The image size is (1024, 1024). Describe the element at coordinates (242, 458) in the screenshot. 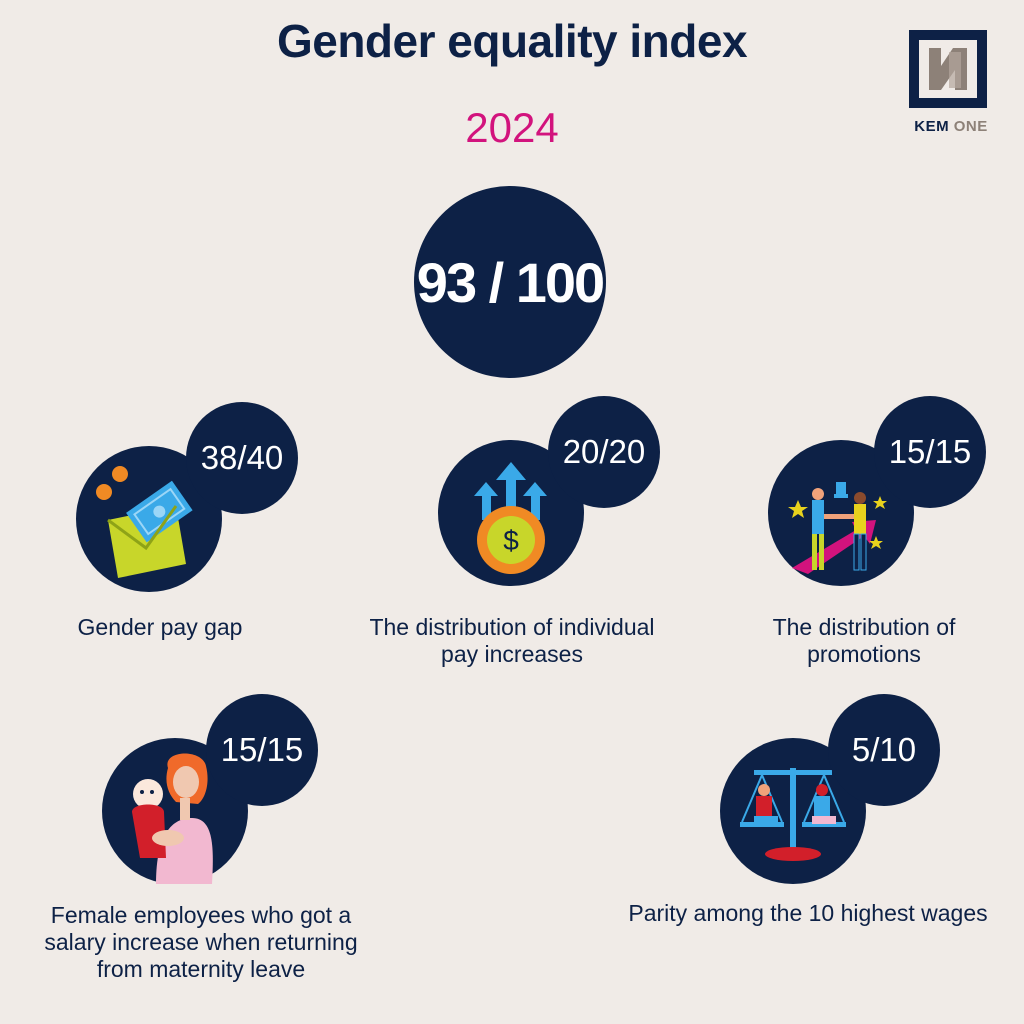

I see `score-badge: 38/40` at that location.